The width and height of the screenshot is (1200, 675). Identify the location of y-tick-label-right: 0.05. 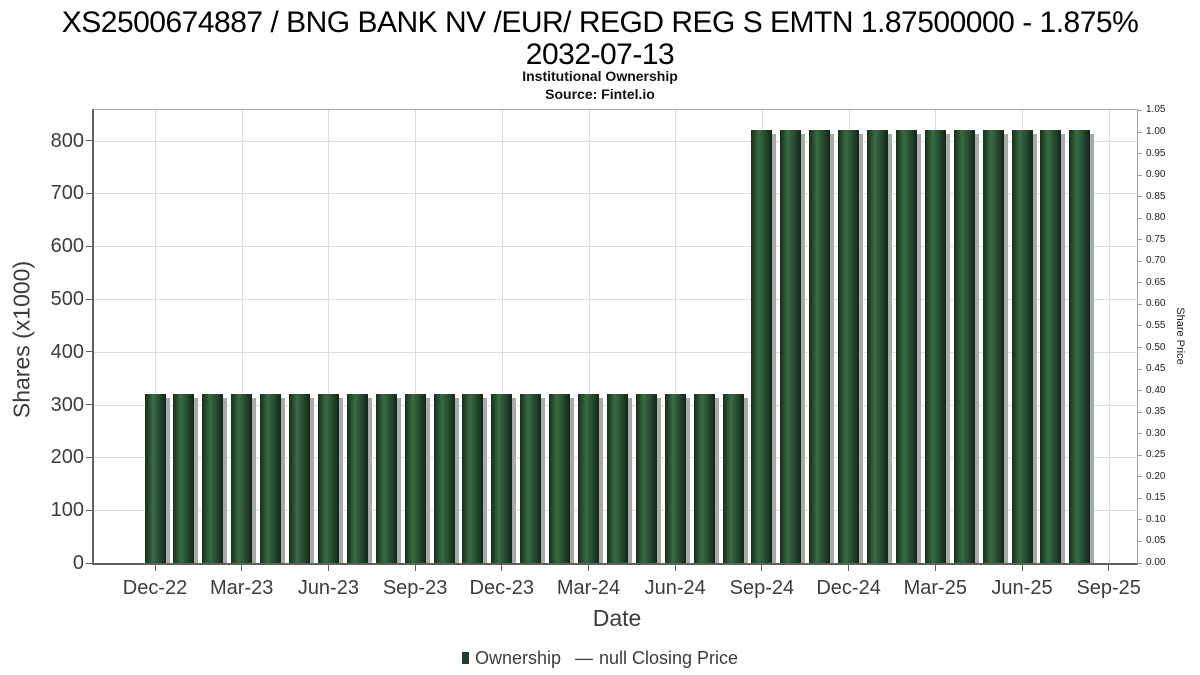
(1156, 541).